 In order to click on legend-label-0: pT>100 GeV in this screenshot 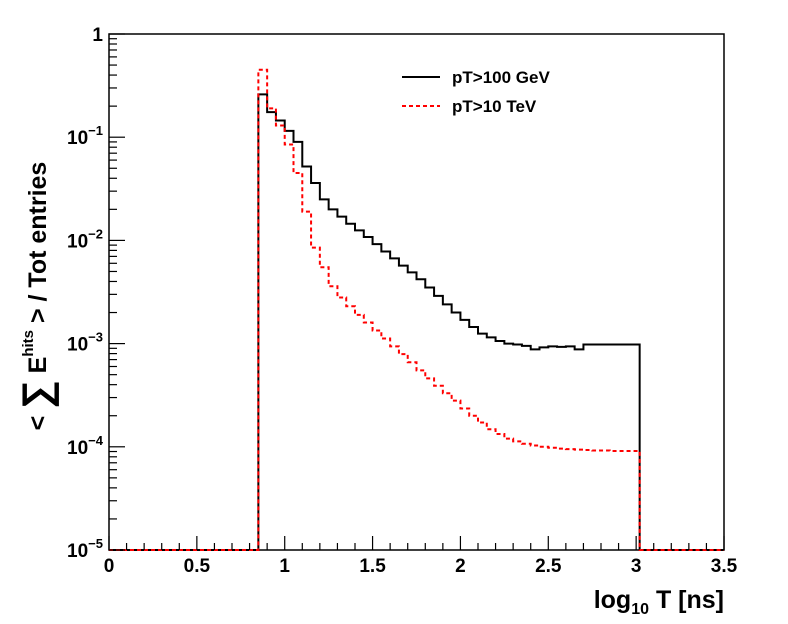, I will do `click(501, 77)`.